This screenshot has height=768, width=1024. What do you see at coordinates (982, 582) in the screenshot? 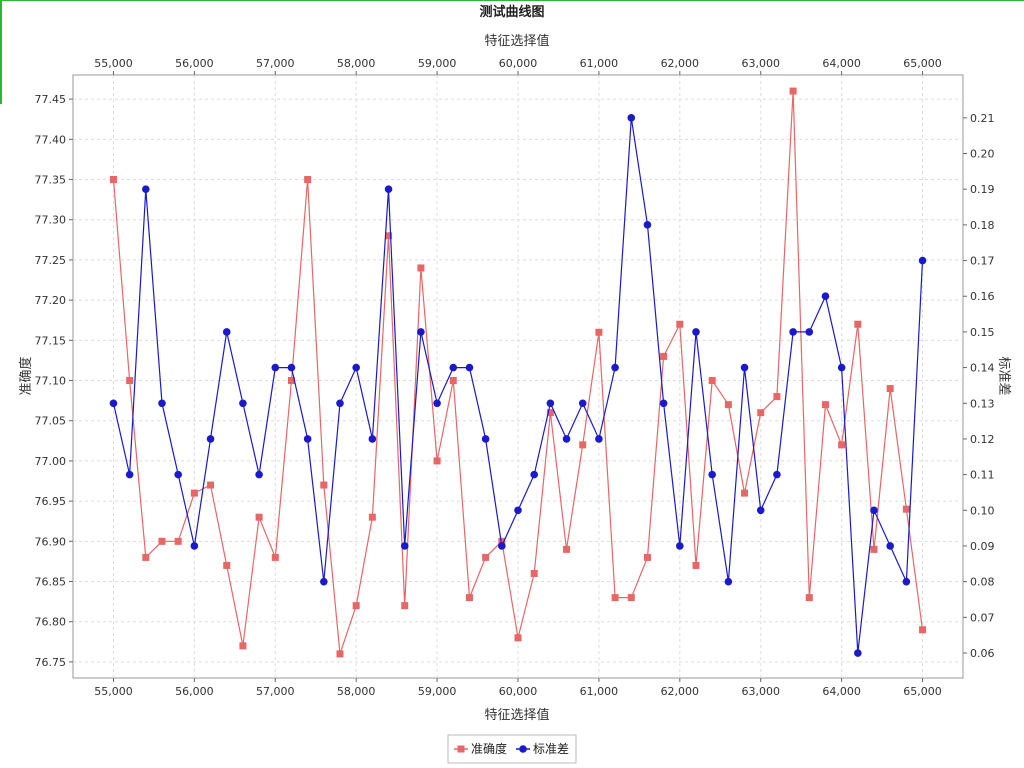
I see `y2-tick-label: 0.08` at bounding box center [982, 582].